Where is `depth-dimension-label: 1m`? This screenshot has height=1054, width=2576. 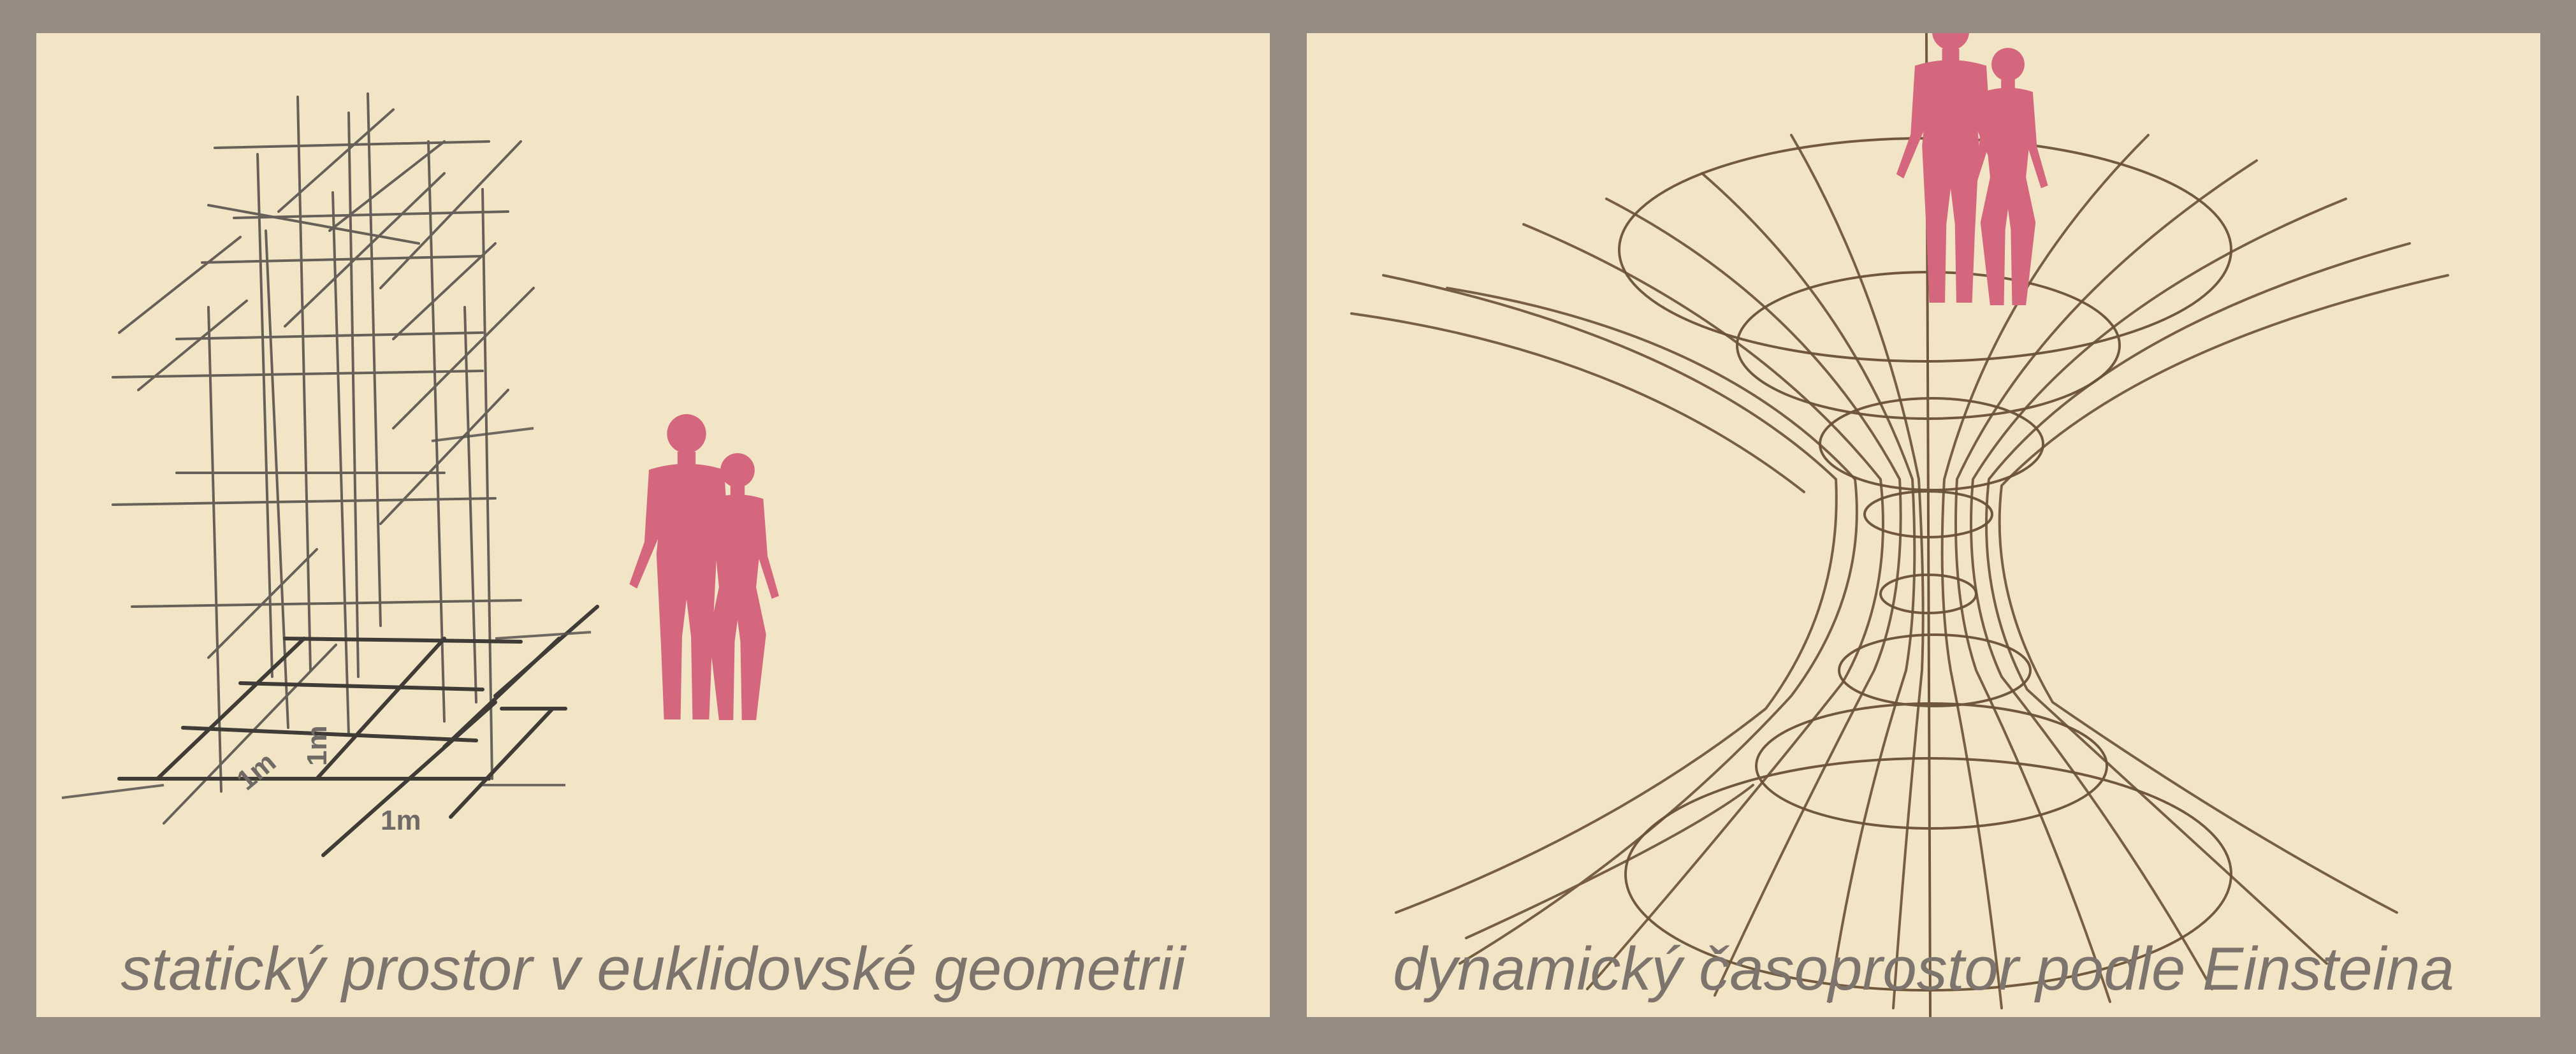 depth-dimension-label: 1m is located at coordinates (256, 771).